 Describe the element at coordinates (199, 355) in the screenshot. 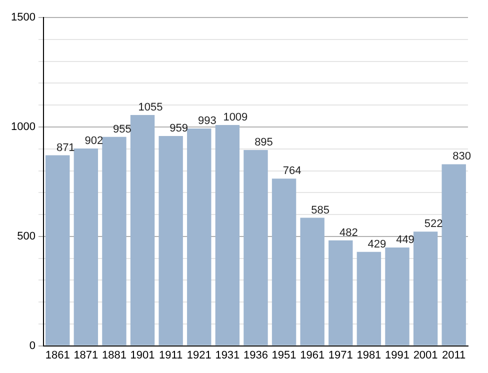

I see `x-tick-label: 1921` at that location.